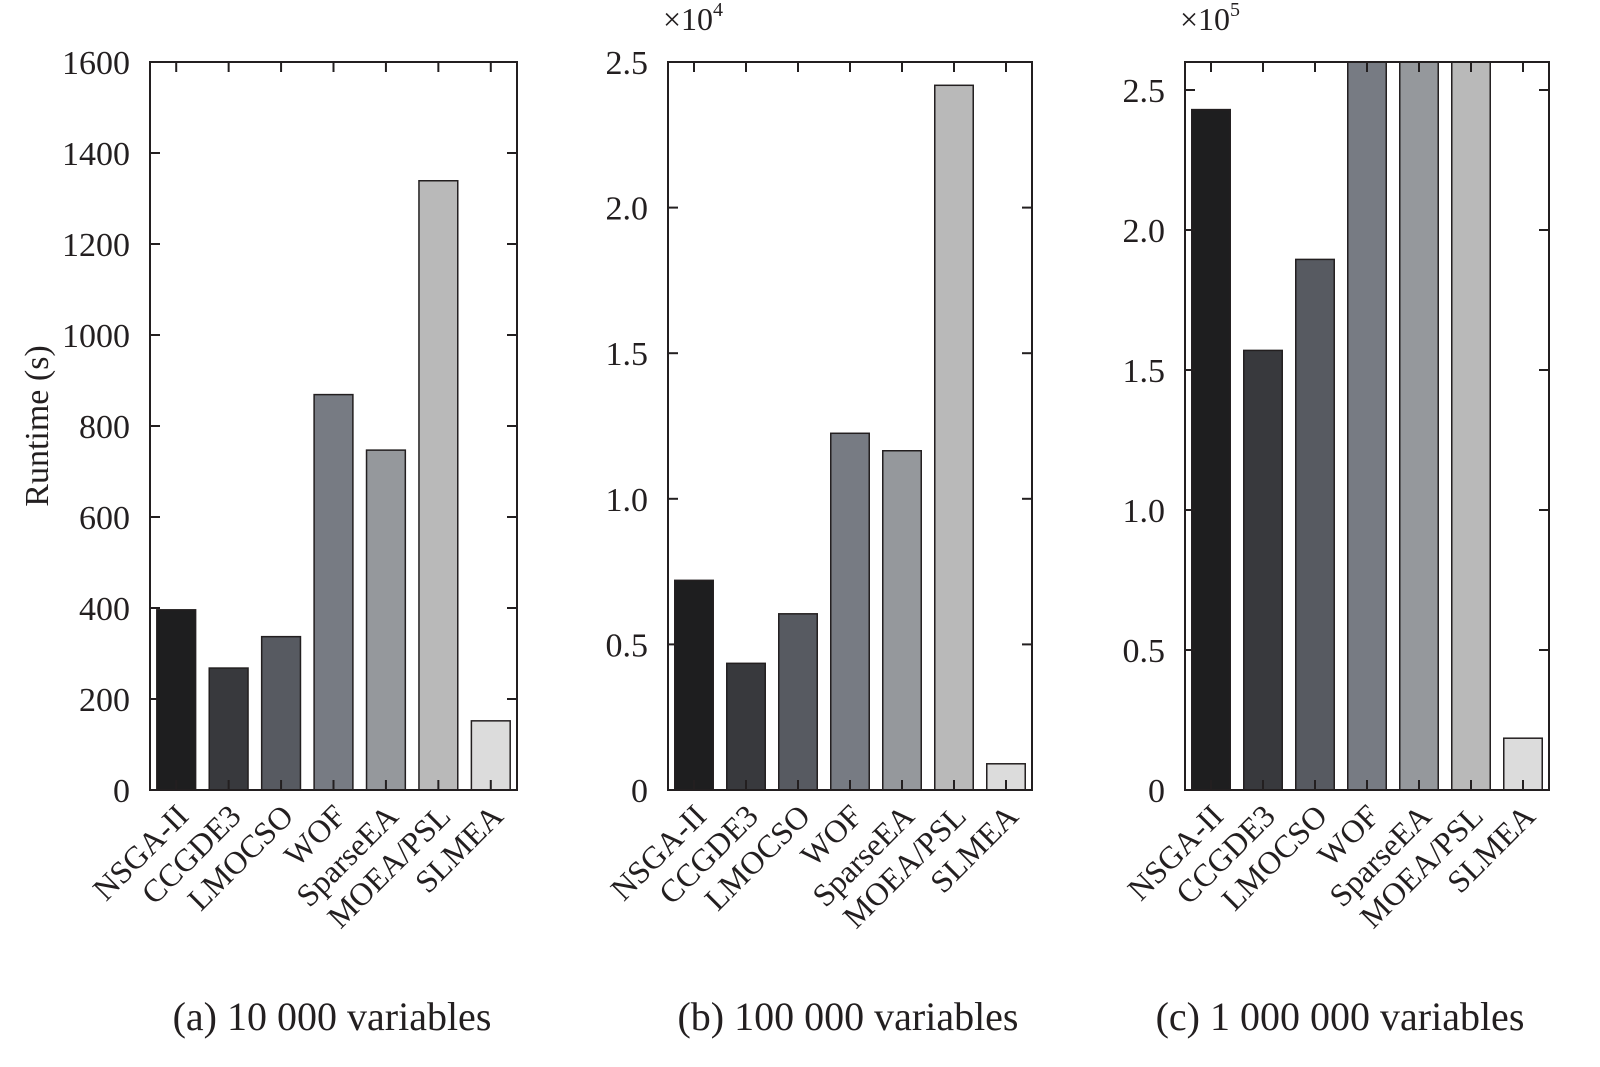  I want to click on y-tick-label: 400, so click(104, 609).